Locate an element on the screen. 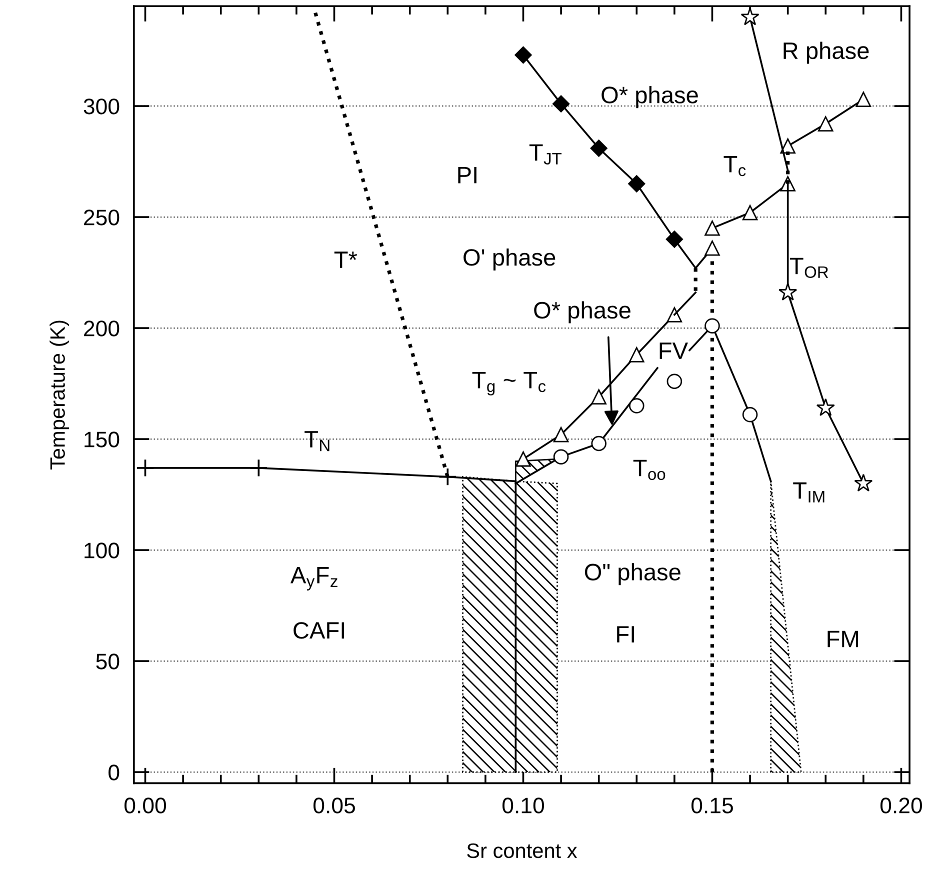  annotation: FI is located at coordinates (625, 634).